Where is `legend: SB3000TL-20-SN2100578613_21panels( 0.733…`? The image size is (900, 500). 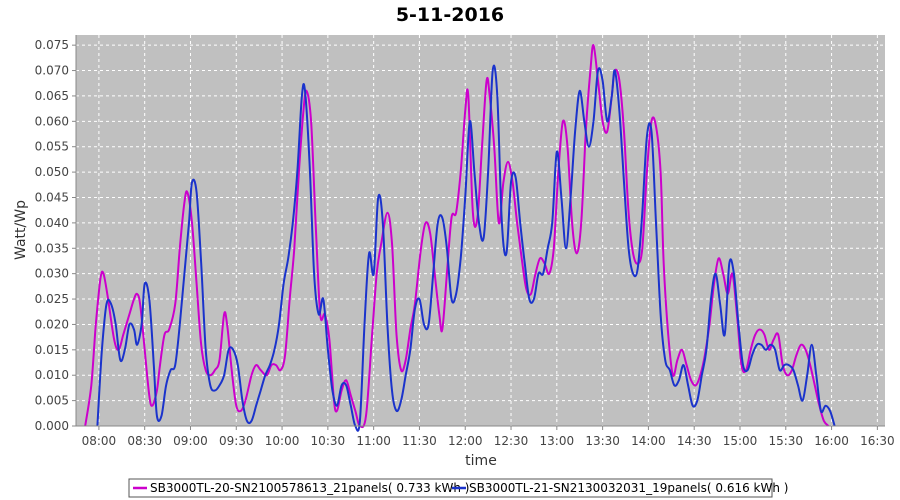
legend: SB3000TL-20-SN2100578613_21panels( 0.733… is located at coordinates (458, 488).